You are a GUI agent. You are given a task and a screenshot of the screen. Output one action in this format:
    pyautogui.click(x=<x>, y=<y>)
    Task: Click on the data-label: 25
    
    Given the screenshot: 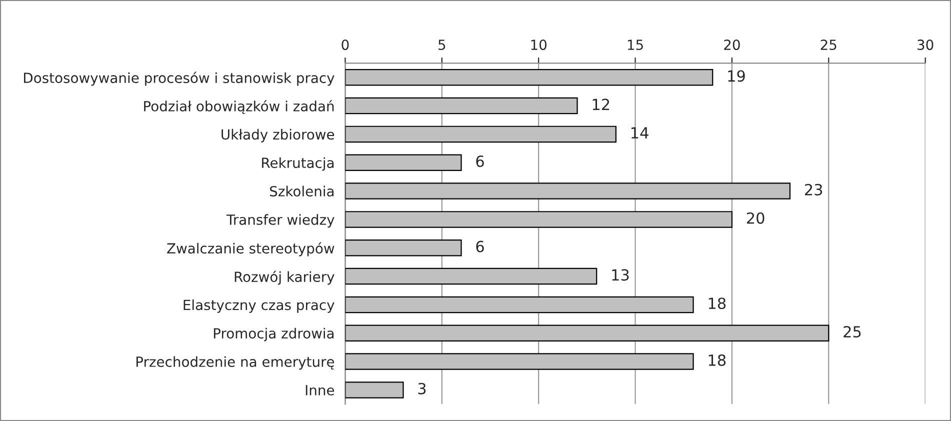 What is the action you would take?
    pyautogui.click(x=852, y=332)
    